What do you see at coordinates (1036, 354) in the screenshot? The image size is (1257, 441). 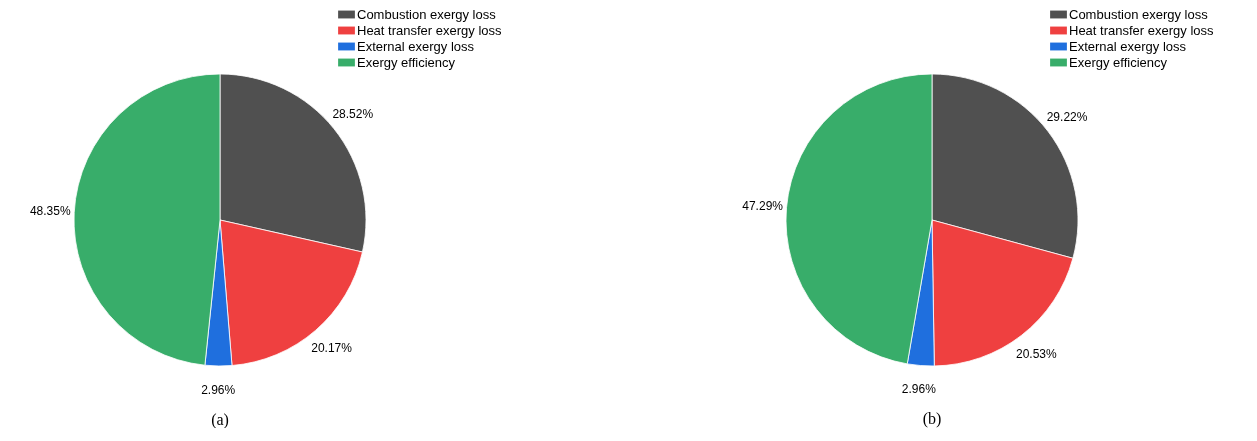 I see `data-label: 20.53%` at bounding box center [1036, 354].